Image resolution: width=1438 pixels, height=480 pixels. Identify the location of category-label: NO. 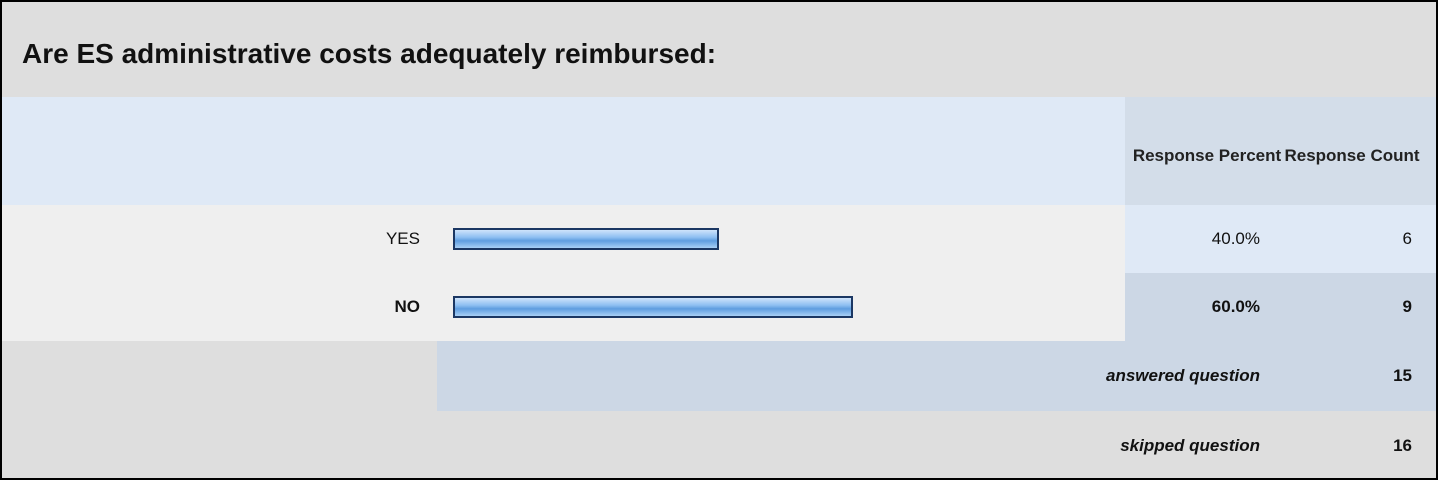
(407, 306).